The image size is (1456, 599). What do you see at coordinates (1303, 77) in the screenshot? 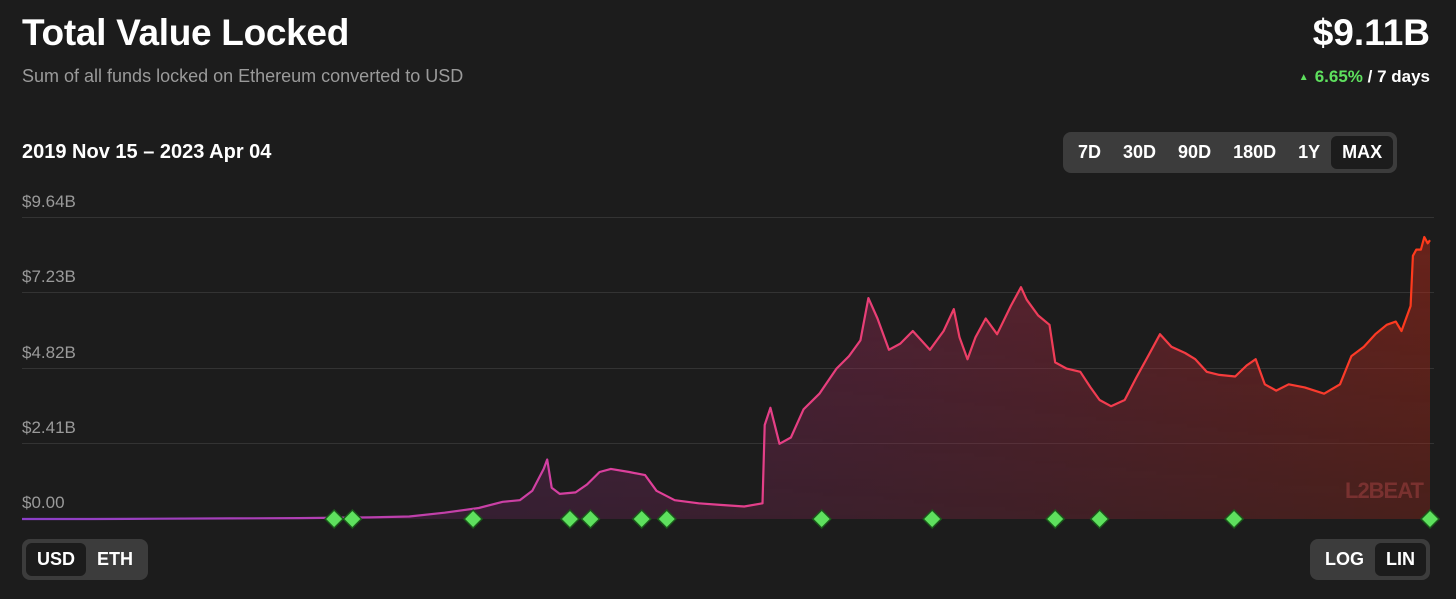
I see `arrow-up-icon: ▲` at bounding box center [1303, 77].